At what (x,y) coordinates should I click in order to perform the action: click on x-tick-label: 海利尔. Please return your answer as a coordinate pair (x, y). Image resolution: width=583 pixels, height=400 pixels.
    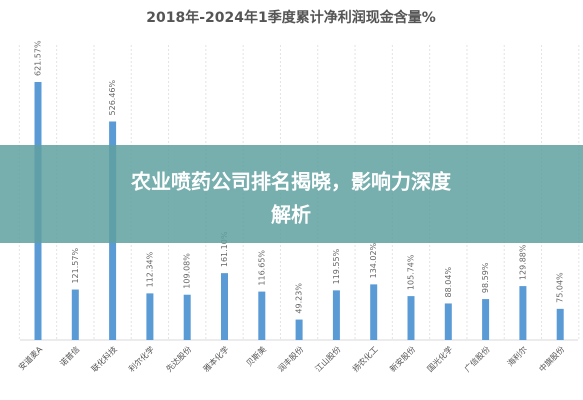
    Looking at the image, I should click on (517, 356).